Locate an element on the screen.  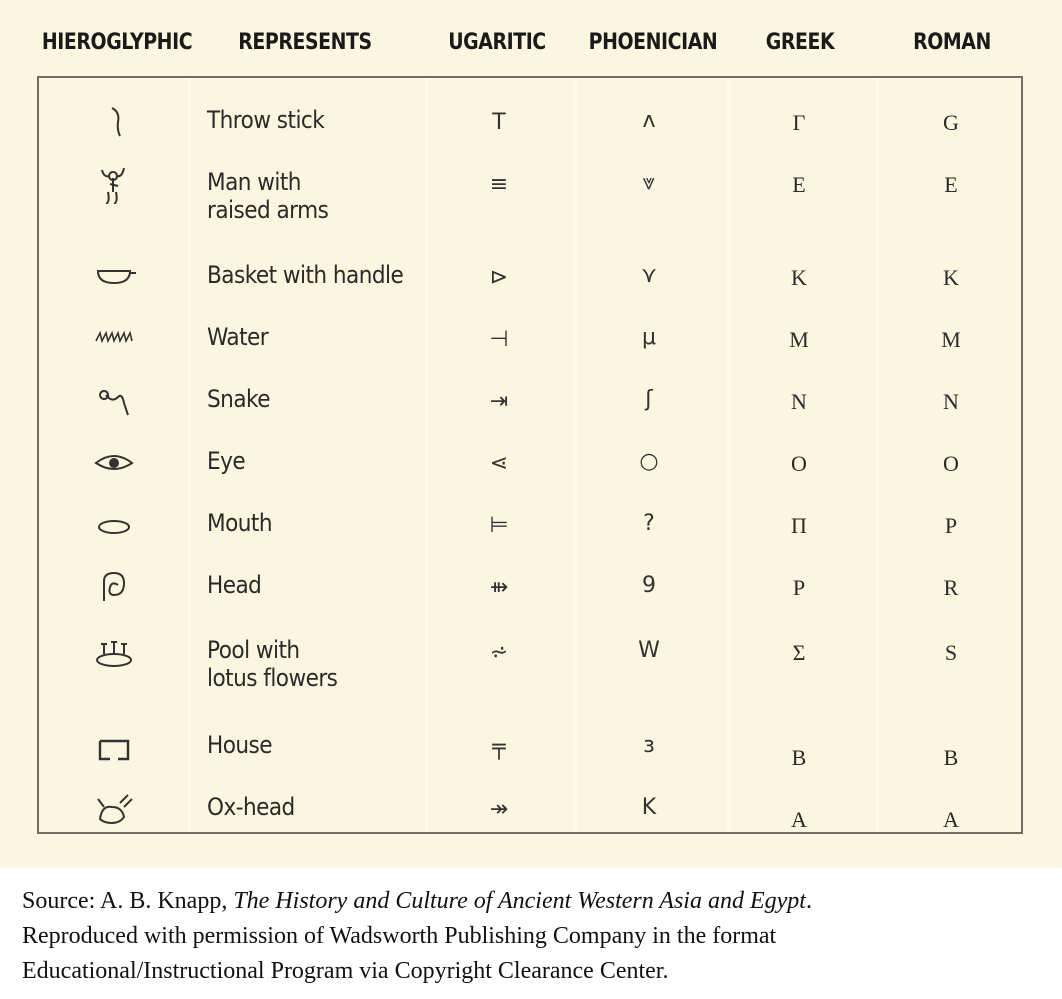
house-hieroglyph-icon is located at coordinates (114, 750).